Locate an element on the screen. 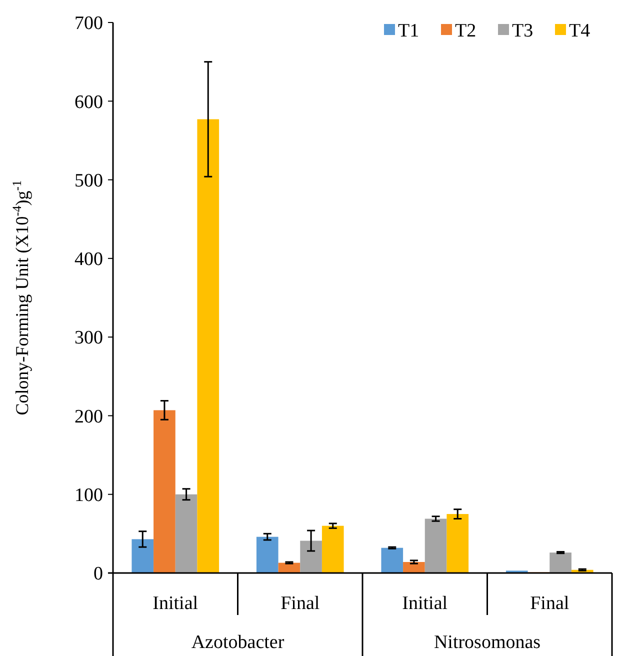  y-tick-label: 500 is located at coordinates (88, 181).